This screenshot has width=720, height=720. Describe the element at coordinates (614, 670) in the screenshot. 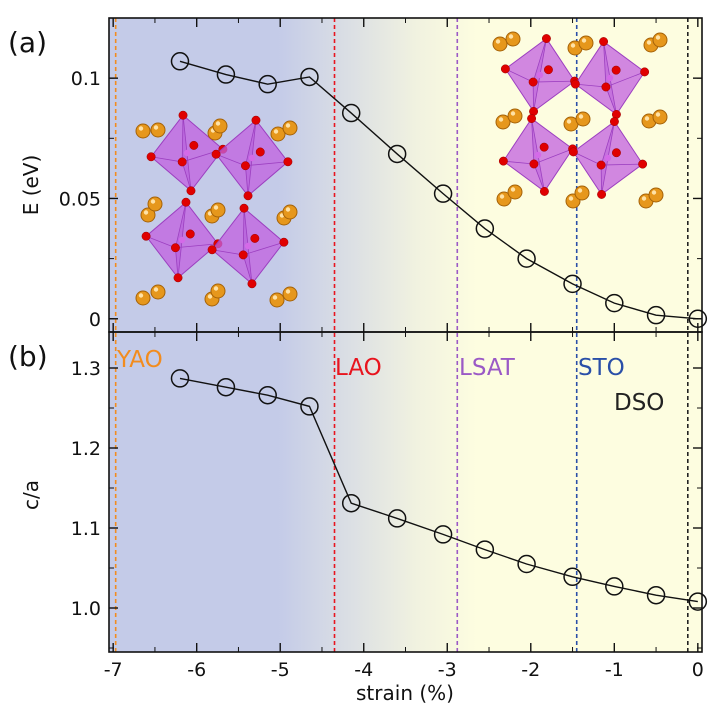

I see `x-tick-label: -1` at that location.